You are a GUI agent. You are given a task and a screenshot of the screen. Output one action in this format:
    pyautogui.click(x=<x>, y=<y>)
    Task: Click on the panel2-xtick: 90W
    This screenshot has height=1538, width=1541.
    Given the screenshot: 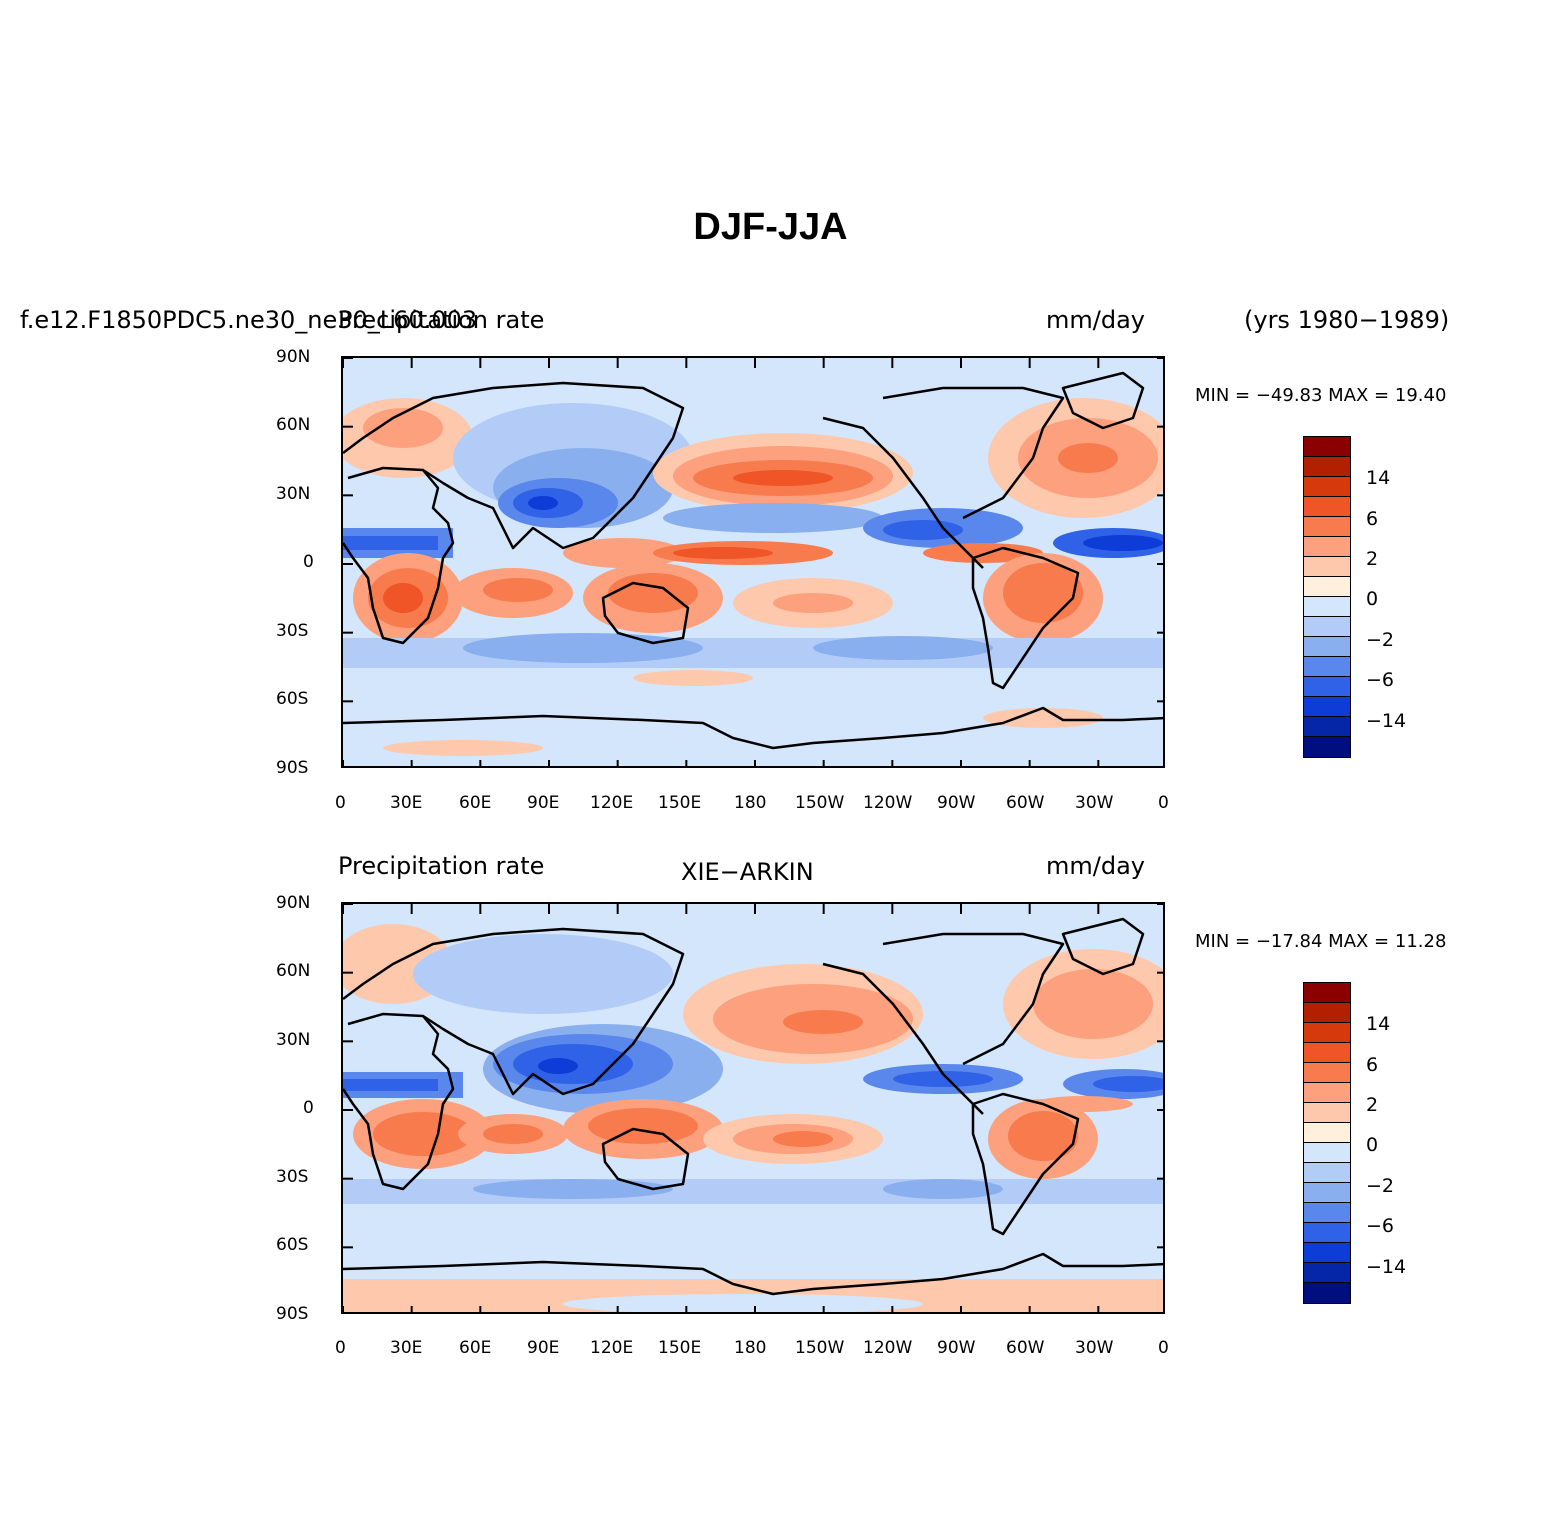 What is the action you would take?
    pyautogui.click(x=956, y=1348)
    